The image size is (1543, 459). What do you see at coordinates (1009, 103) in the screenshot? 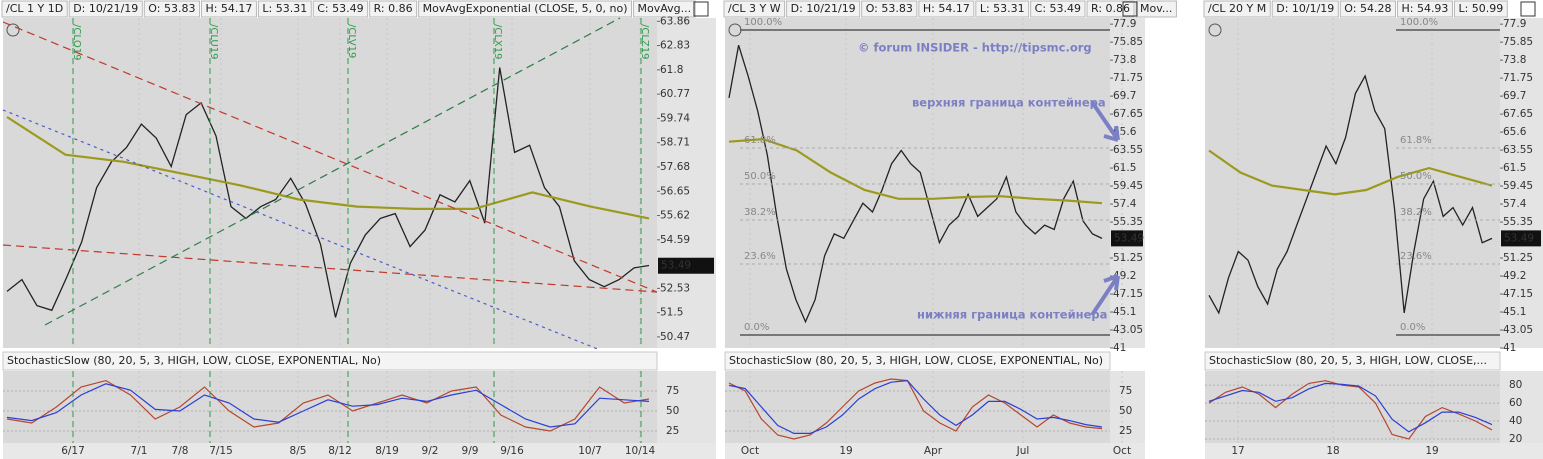
I see `annotation: верхняя граница контейнера` at bounding box center [1009, 103].